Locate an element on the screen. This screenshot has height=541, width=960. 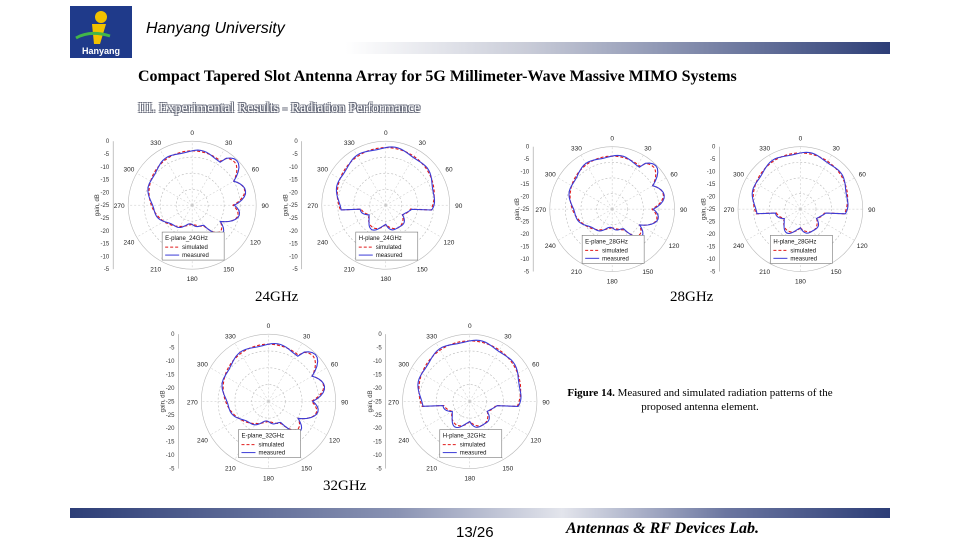
hanyang-logo: Hanyang is located at coordinates (101, 32).